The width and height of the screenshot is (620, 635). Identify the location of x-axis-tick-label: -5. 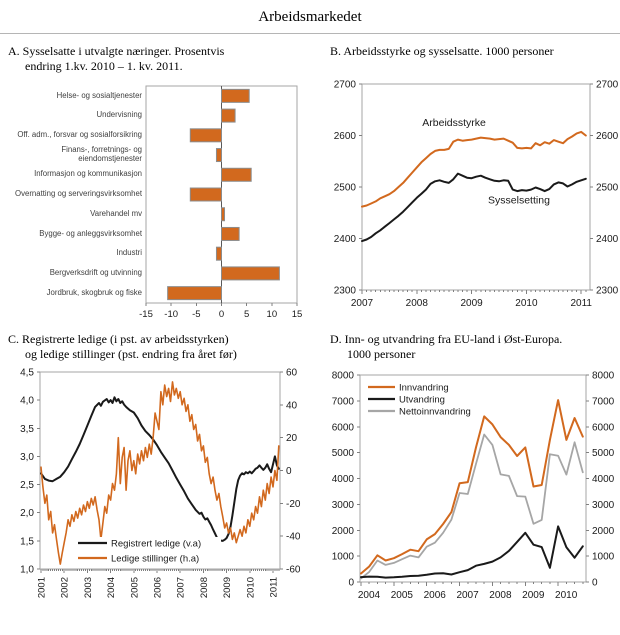
(196, 314).